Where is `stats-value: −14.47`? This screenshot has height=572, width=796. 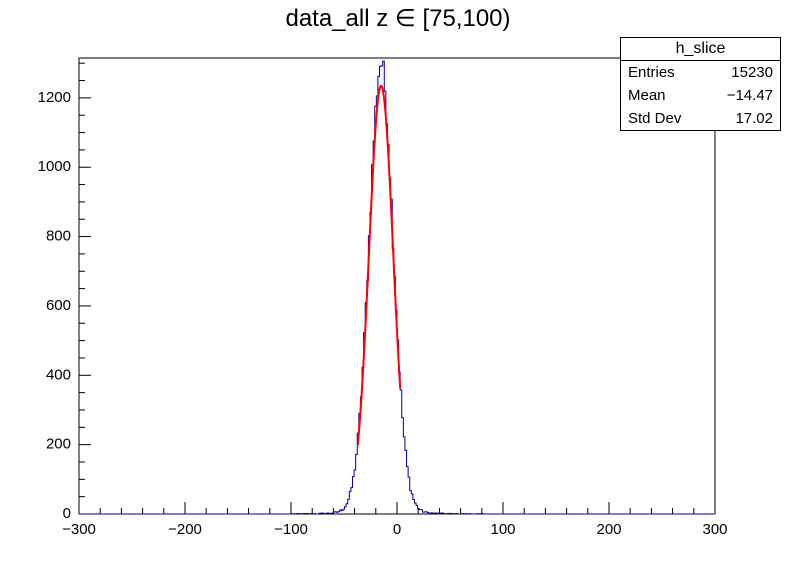
stats-value: −14.47 is located at coordinates (749, 95).